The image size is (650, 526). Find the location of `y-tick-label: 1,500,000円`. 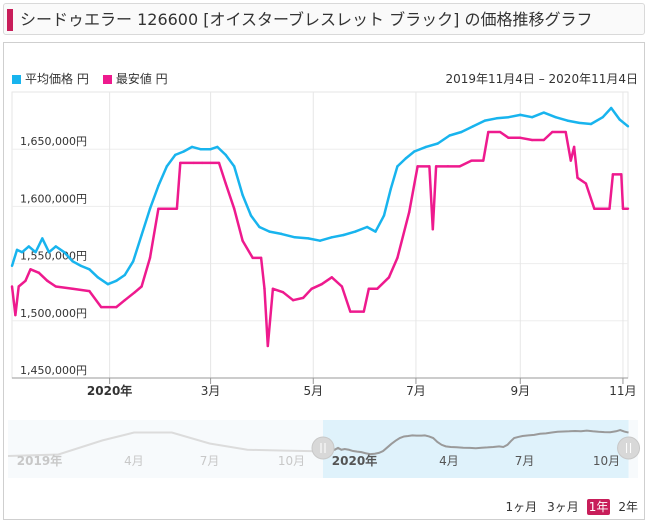

y-tick-label: 1,500,000円 is located at coordinates (53, 313).